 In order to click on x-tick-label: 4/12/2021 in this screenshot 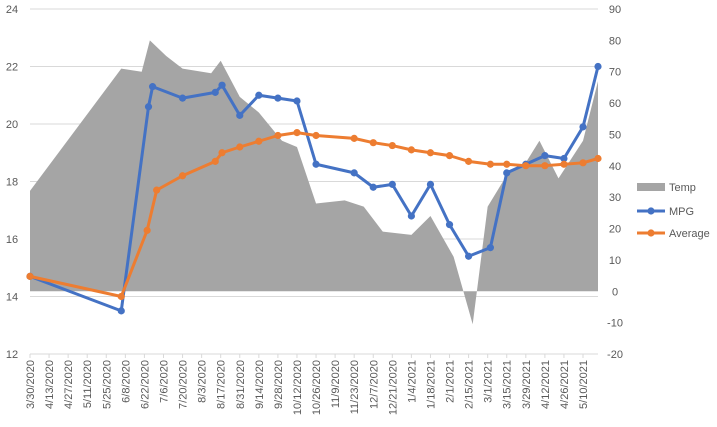, I will do `click(546, 384)`.